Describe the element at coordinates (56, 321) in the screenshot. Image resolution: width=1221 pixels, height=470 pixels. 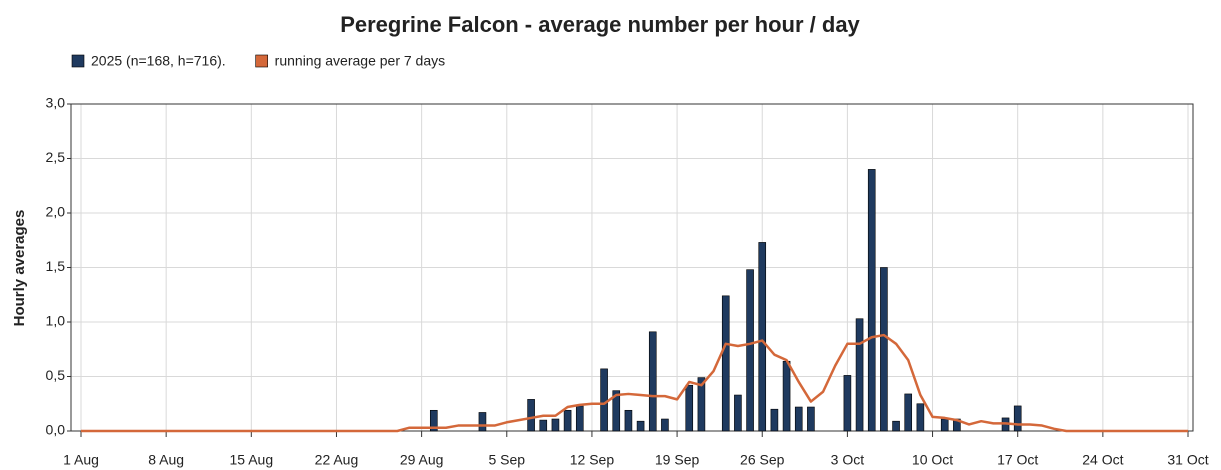
I see `y-tick-label: 1,0` at that location.